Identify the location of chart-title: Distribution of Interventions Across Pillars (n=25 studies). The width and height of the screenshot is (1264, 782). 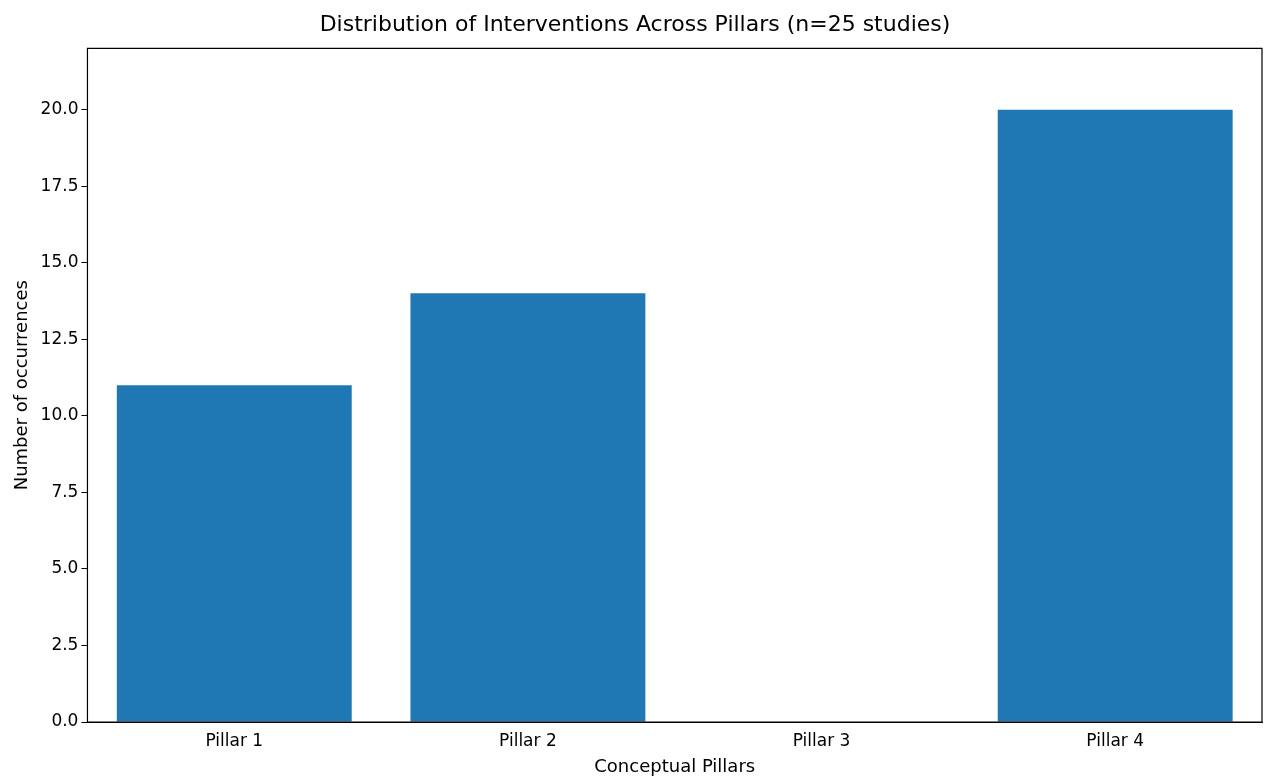
(635, 23).